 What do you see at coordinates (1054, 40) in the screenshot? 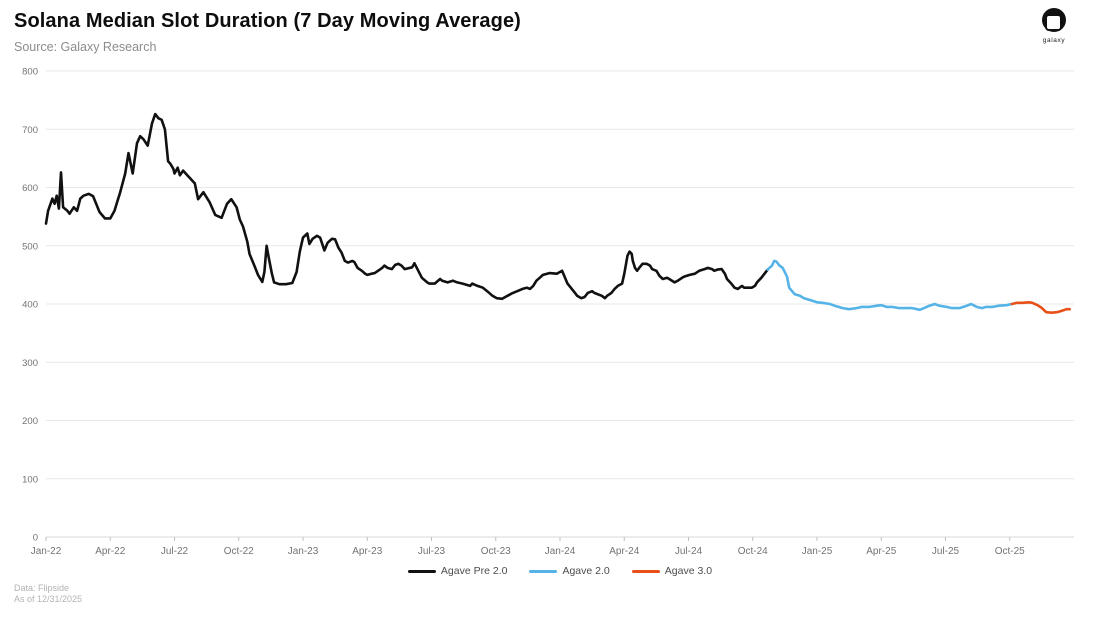
I see `logo-wordmark: galaxy` at bounding box center [1054, 40].